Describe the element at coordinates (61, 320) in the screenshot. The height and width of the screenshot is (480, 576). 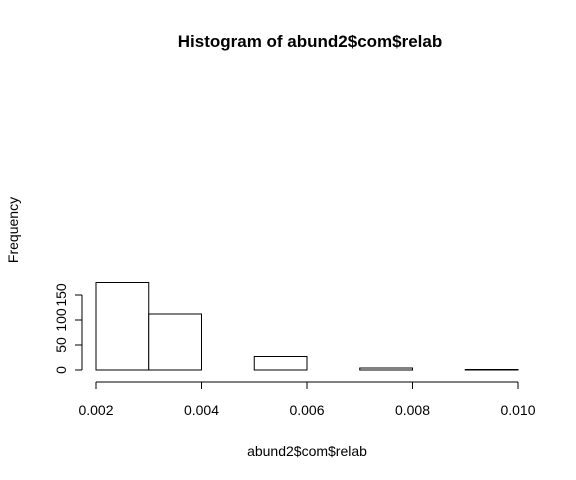
I see `y-tick-label-2: 100` at that location.